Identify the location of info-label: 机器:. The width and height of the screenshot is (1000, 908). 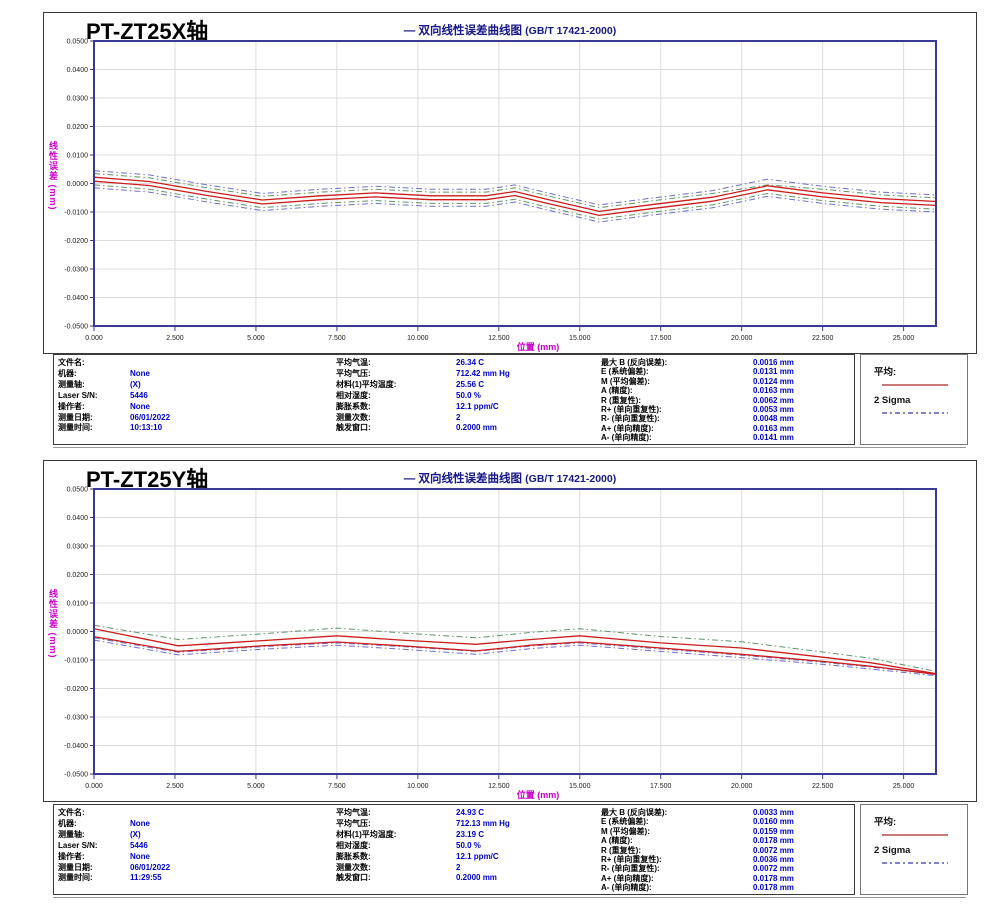
(67, 823).